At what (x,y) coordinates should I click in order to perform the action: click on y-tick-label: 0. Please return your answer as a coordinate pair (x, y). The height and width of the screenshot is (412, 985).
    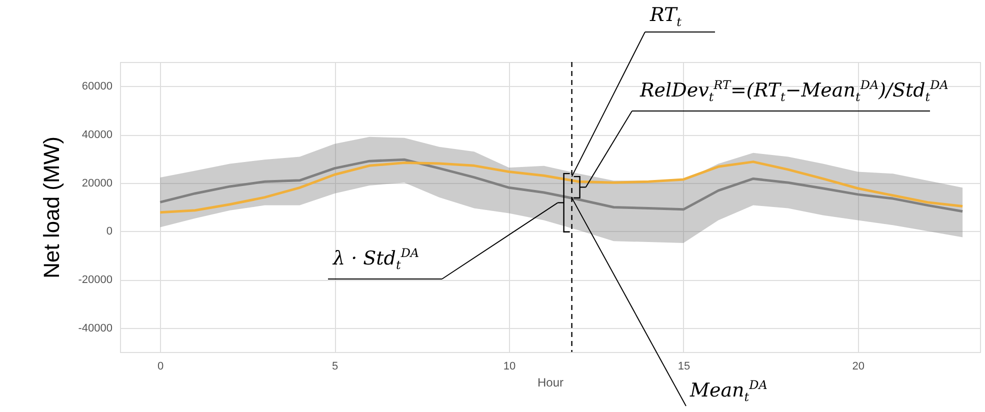
    Looking at the image, I should click on (109, 232).